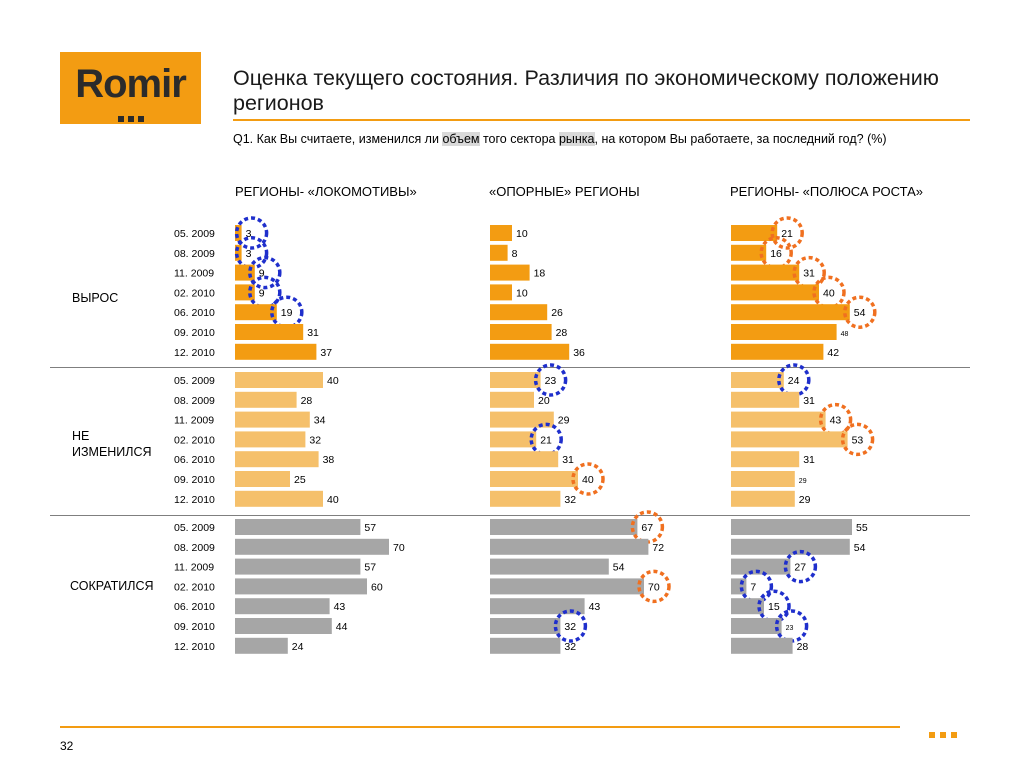 The width and height of the screenshot is (1024, 768). What do you see at coordinates (249, 234) in the screenshot?
I see `data-label: 3` at bounding box center [249, 234].